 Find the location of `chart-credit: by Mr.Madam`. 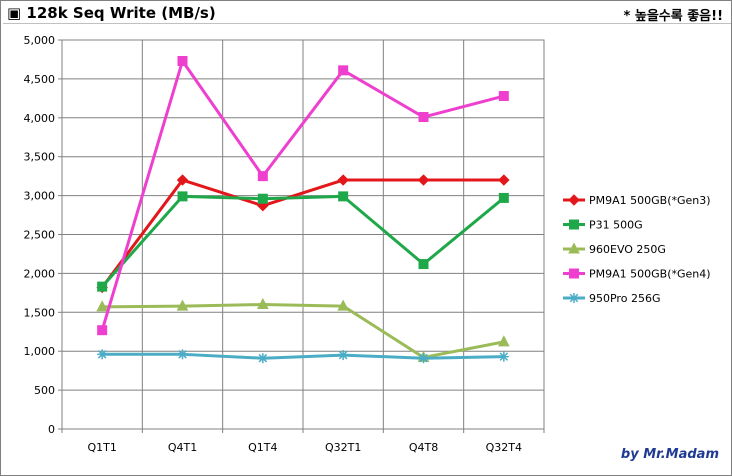

chart-credit: by Mr.Madam is located at coordinates (669, 454).